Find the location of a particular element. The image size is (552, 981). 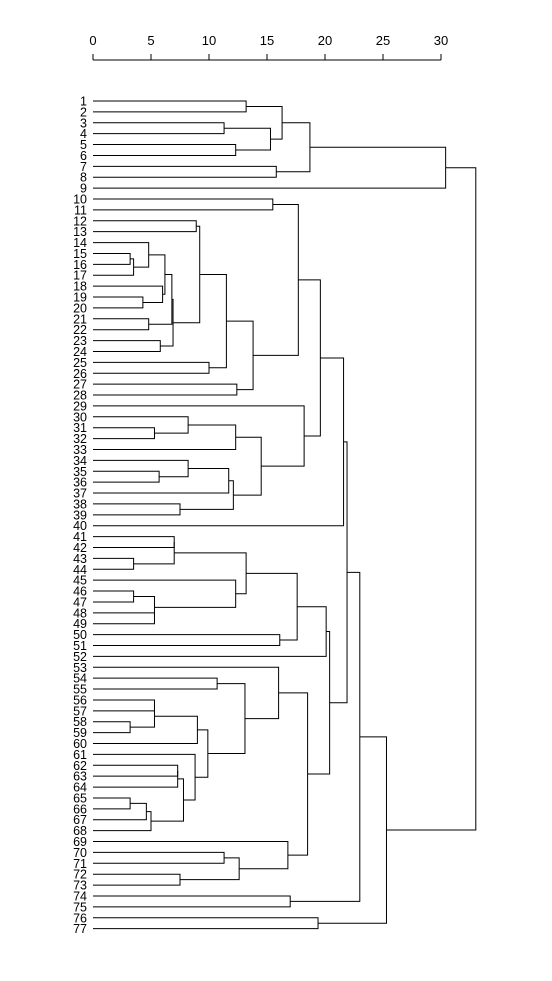

leaf-label: 7 is located at coordinates (83, 167).